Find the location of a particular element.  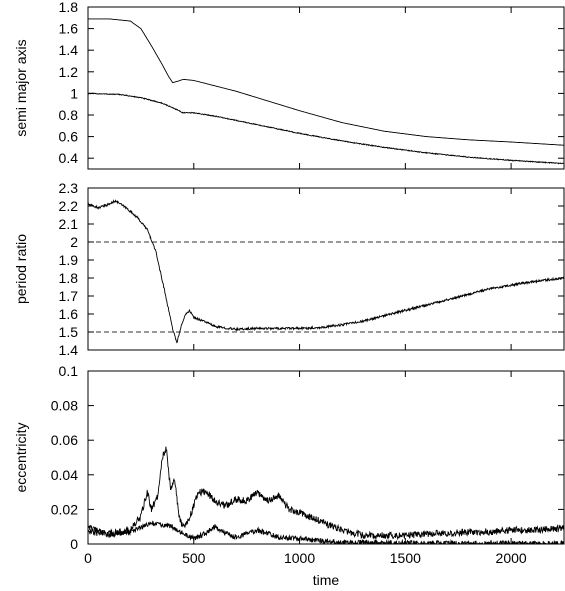

y-tick-label: 1.7 is located at coordinates (69, 296).